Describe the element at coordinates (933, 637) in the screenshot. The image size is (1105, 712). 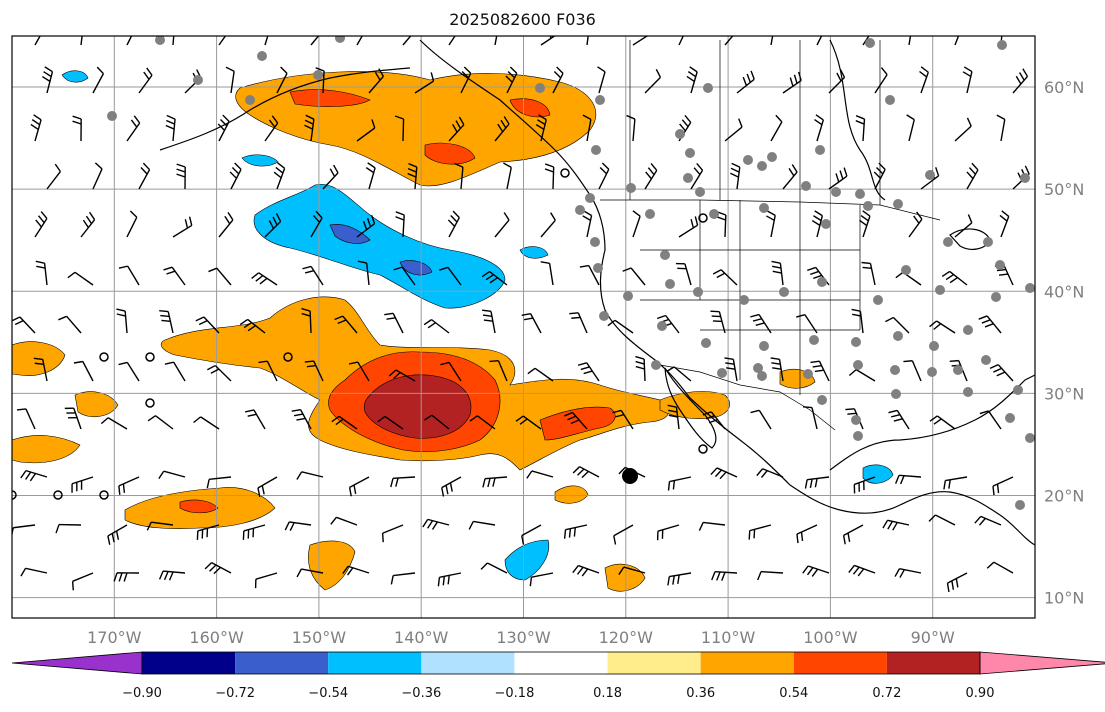
I see `longitude-label: 90°W` at that location.